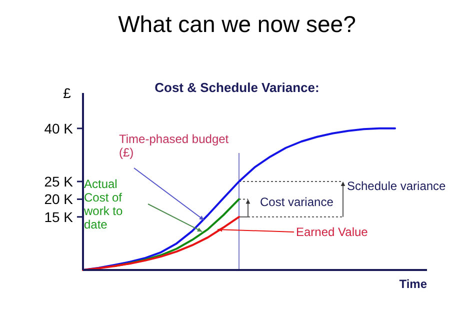 Image resolution: width=474 pixels, height=328 pixels. I want to click on y-tick-label: 40 K, so click(59, 128).